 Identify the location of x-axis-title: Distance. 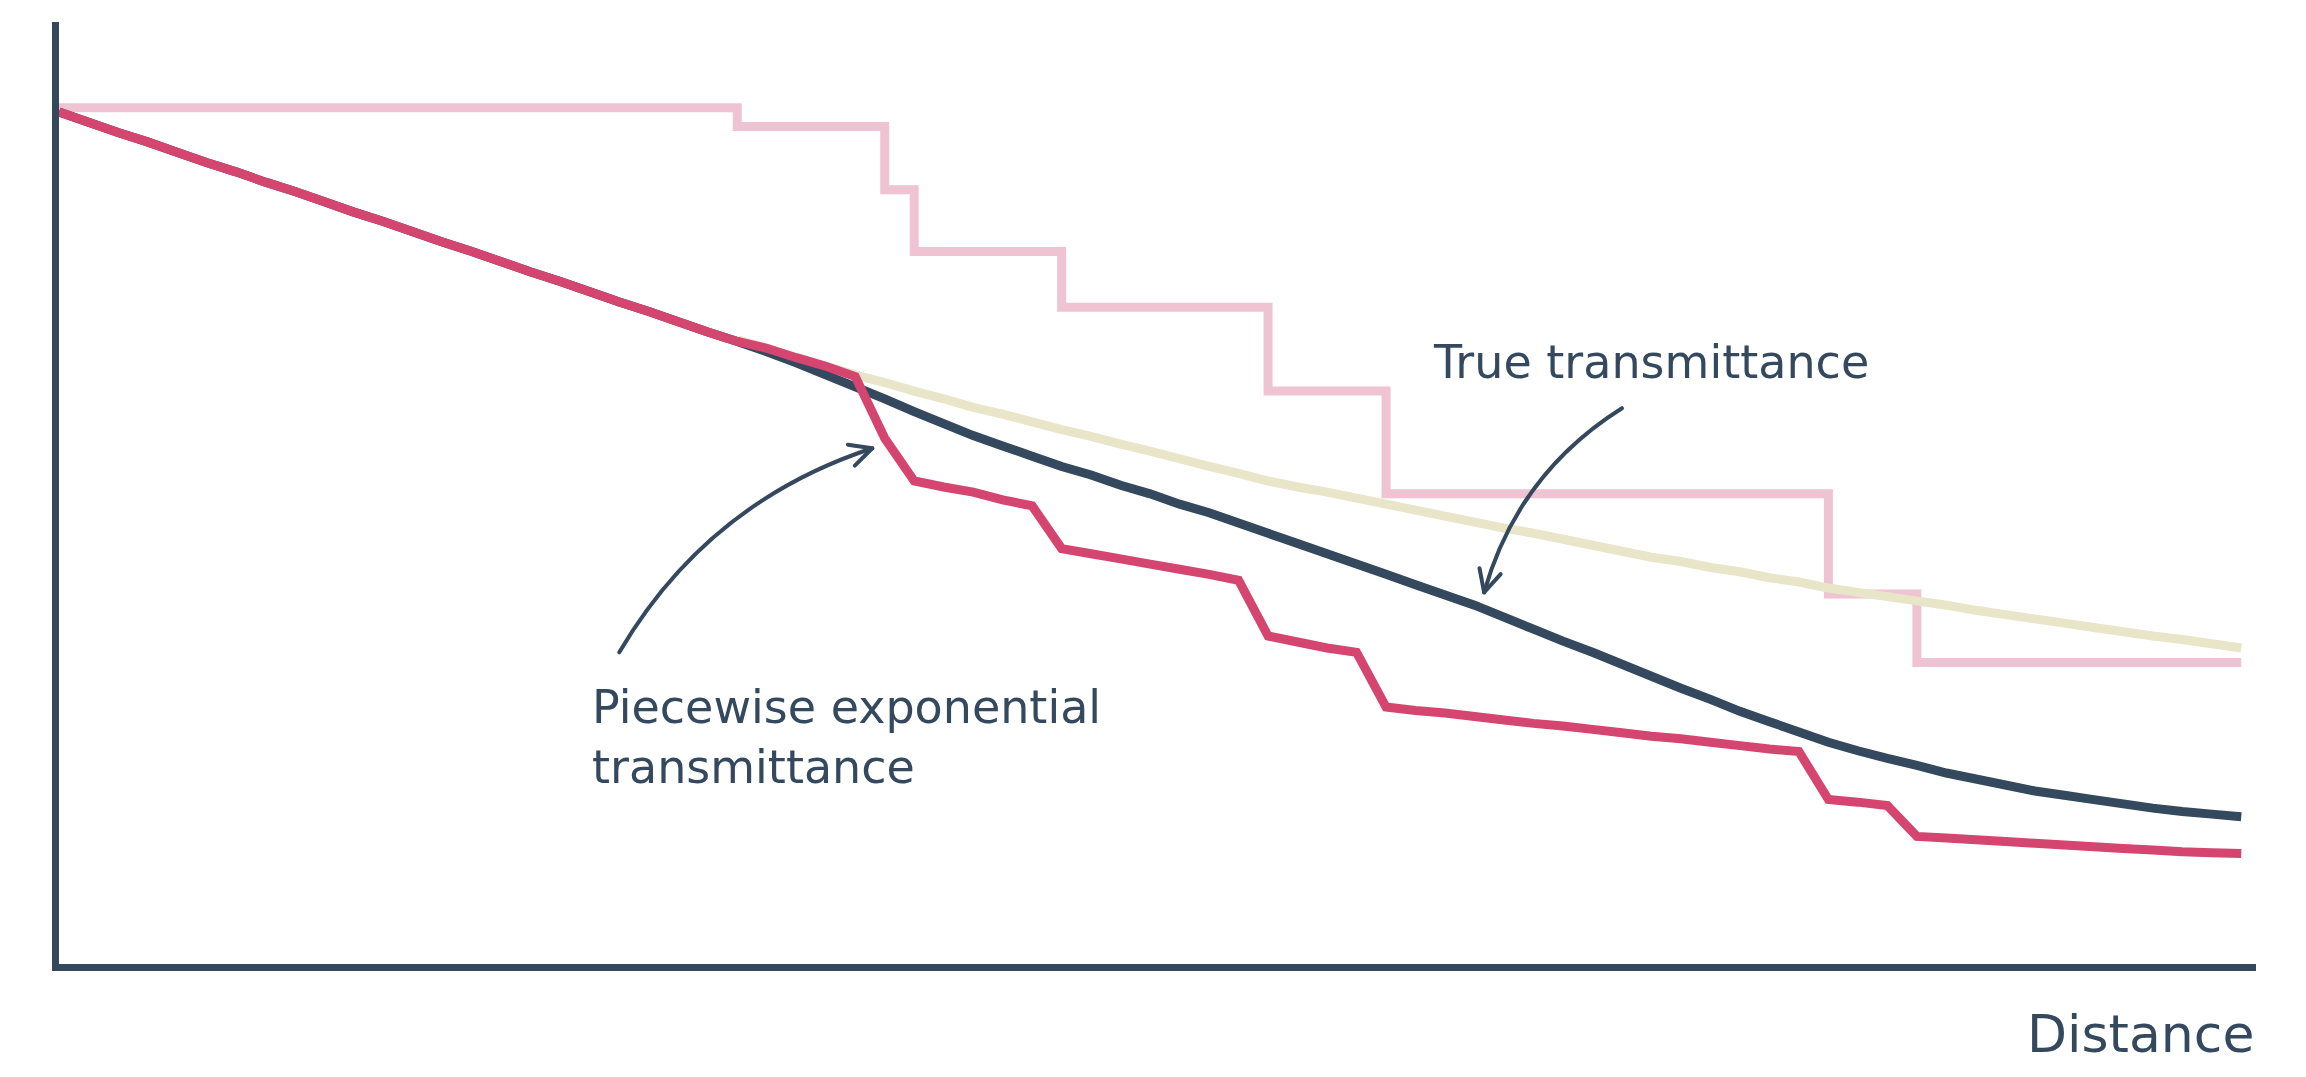
(2141, 1034).